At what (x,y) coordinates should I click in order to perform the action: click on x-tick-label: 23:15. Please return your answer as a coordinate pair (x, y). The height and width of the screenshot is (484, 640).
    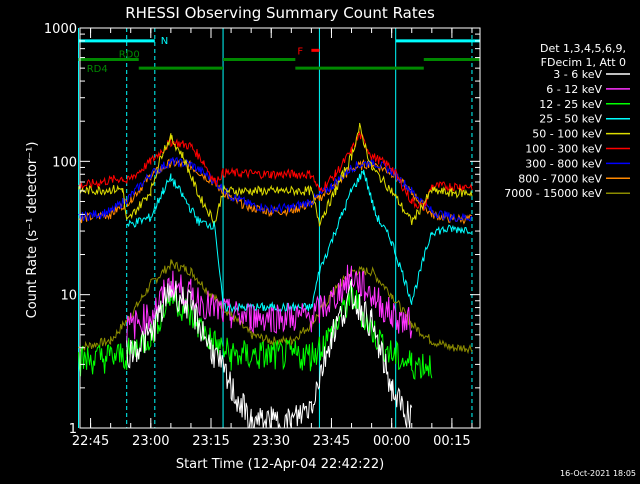
    Looking at the image, I should click on (210, 441).